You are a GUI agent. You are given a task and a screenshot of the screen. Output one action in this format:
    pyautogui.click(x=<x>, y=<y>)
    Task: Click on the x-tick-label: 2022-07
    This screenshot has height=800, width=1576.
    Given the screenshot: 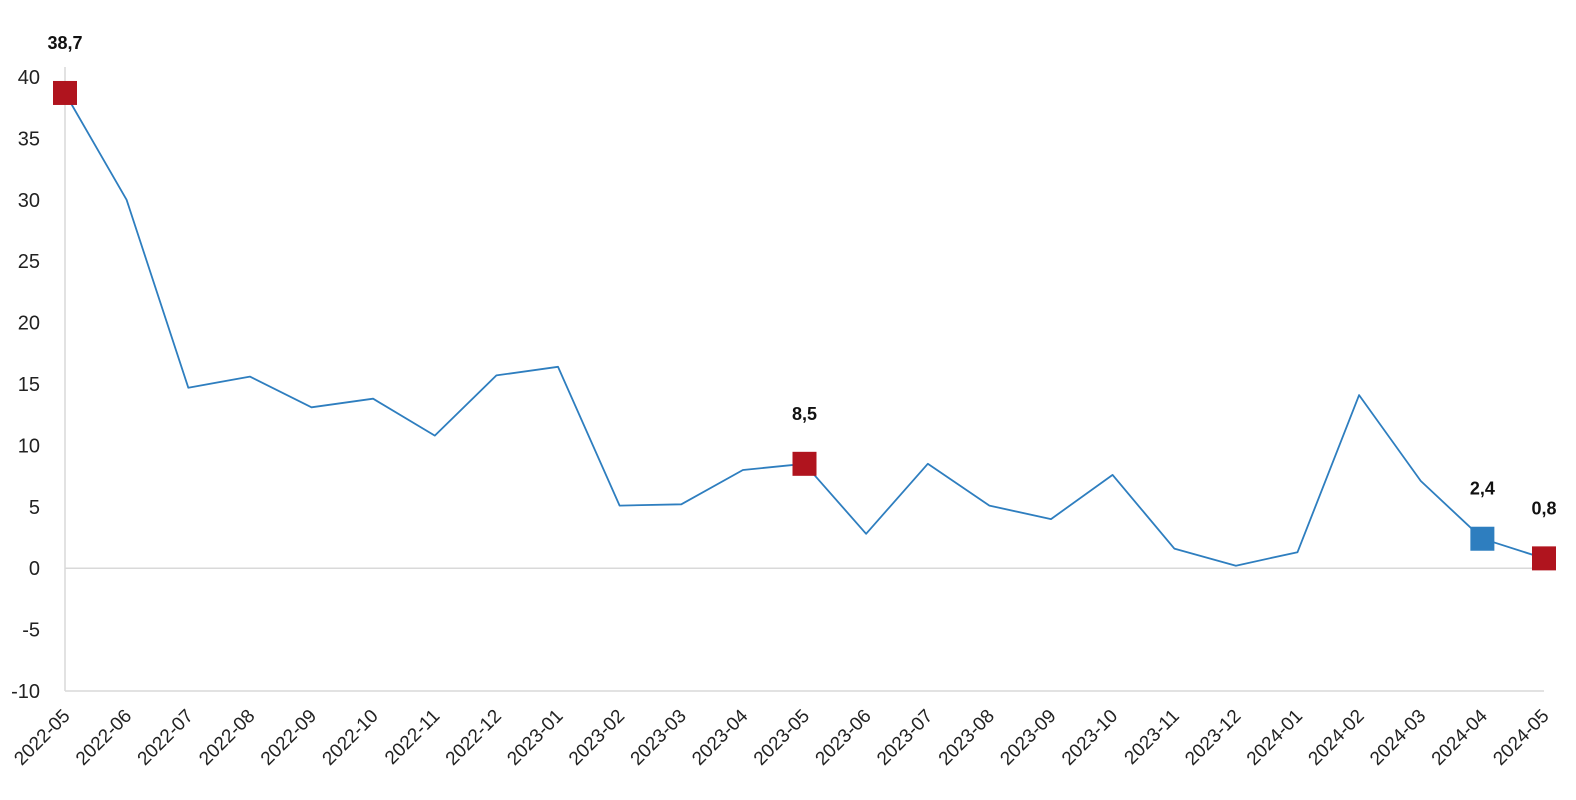 What is the action you would take?
    pyautogui.click(x=166, y=738)
    